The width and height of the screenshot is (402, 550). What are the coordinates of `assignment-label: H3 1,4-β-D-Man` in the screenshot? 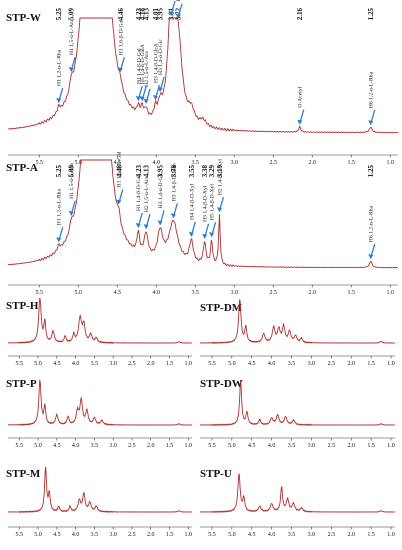 It's located at (174, 182).